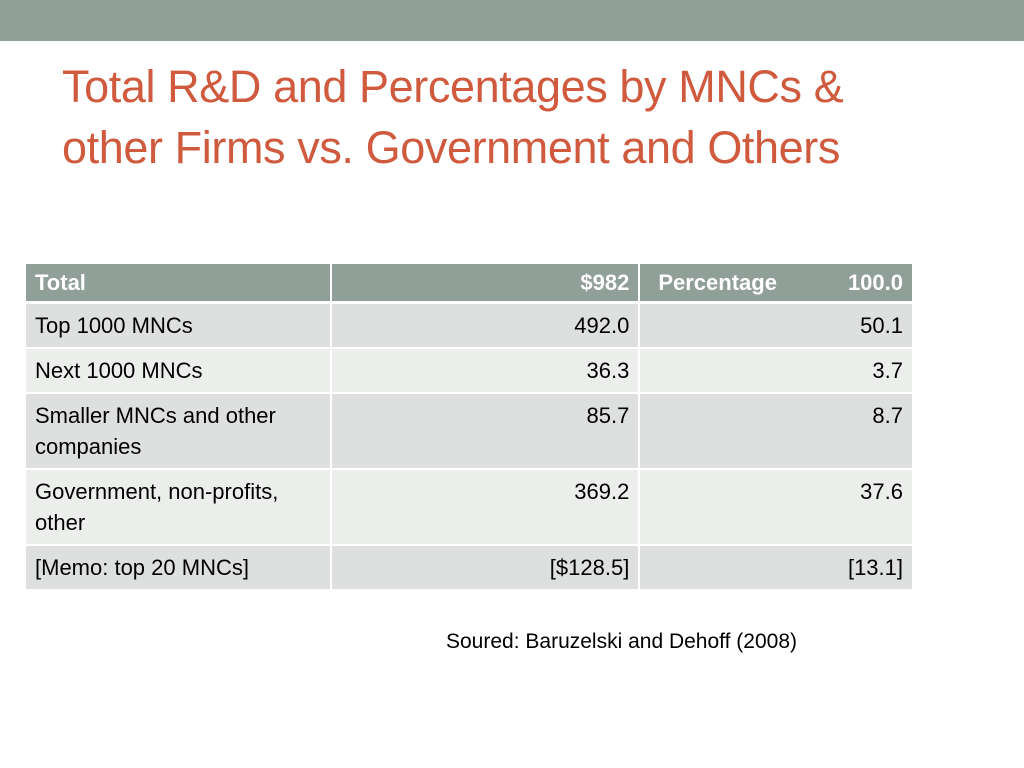  What do you see at coordinates (179, 284) in the screenshot?
I see `header-total-label: Total` at bounding box center [179, 284].